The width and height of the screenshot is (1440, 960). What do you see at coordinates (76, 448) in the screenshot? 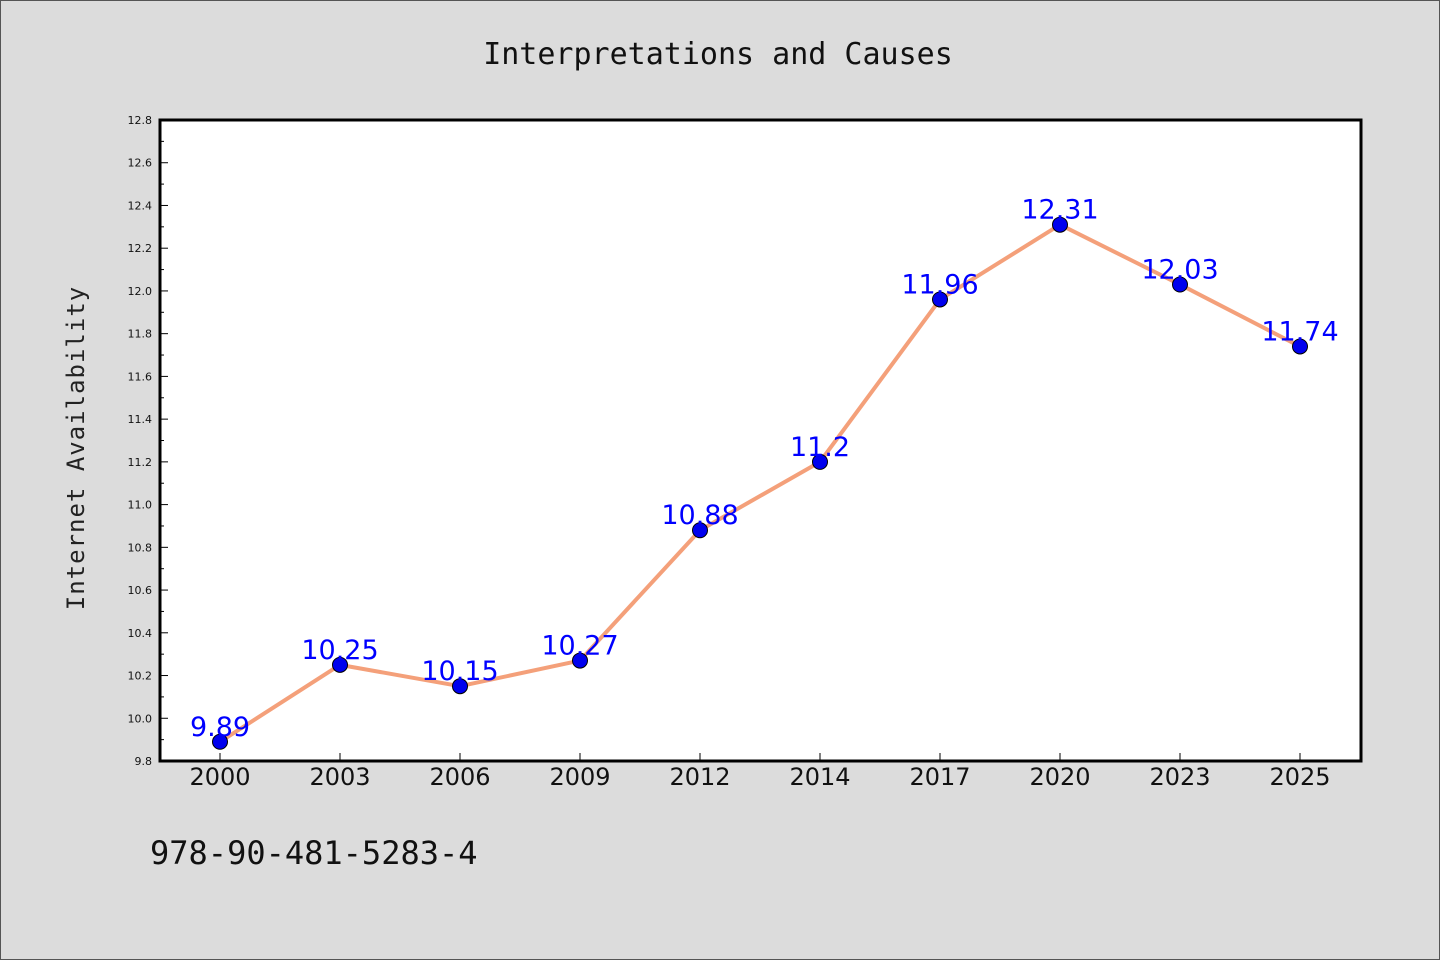
I see `y-axis-label: Internet Availability` at bounding box center [76, 448].